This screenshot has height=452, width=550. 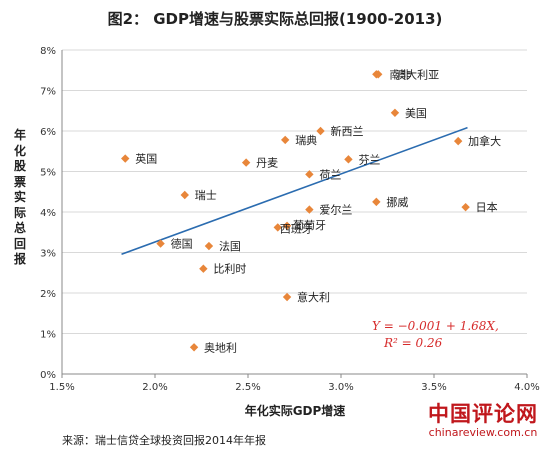 What do you see at coordinates (435, 326) in the screenshot?
I see `regression-equation-line1: Y = −0.001 + 1.68X,` at bounding box center [435, 326].